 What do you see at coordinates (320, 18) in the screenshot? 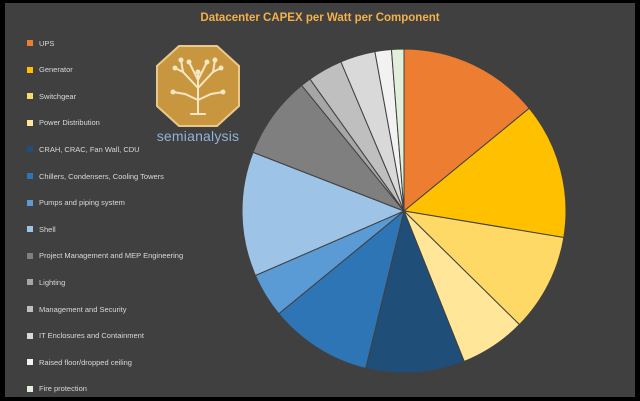
I see `chart-title: Datacenter CAPEX per Watt per Component` at bounding box center [320, 18].